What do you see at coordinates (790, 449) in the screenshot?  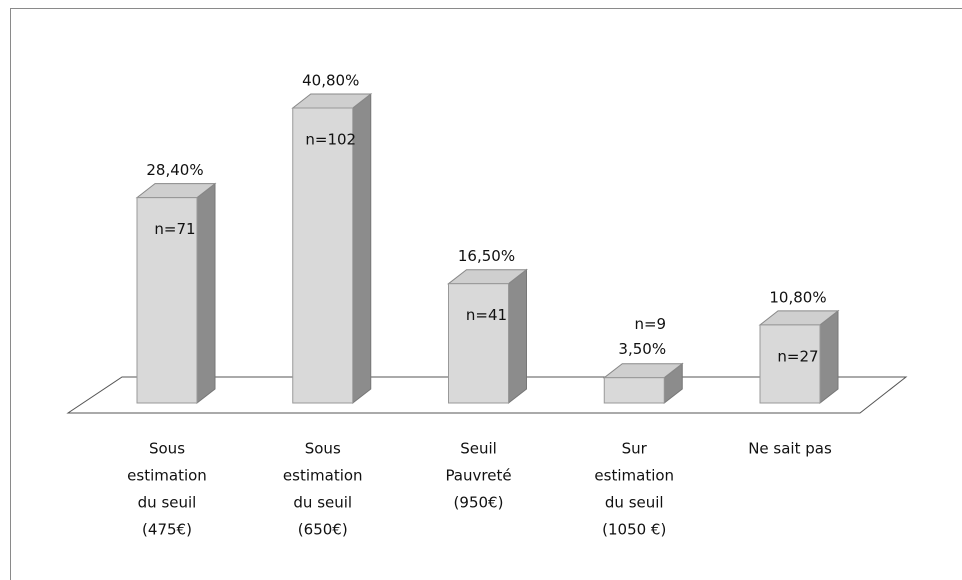 I see `x-tick-label: Ne sait pas` at bounding box center [790, 449].